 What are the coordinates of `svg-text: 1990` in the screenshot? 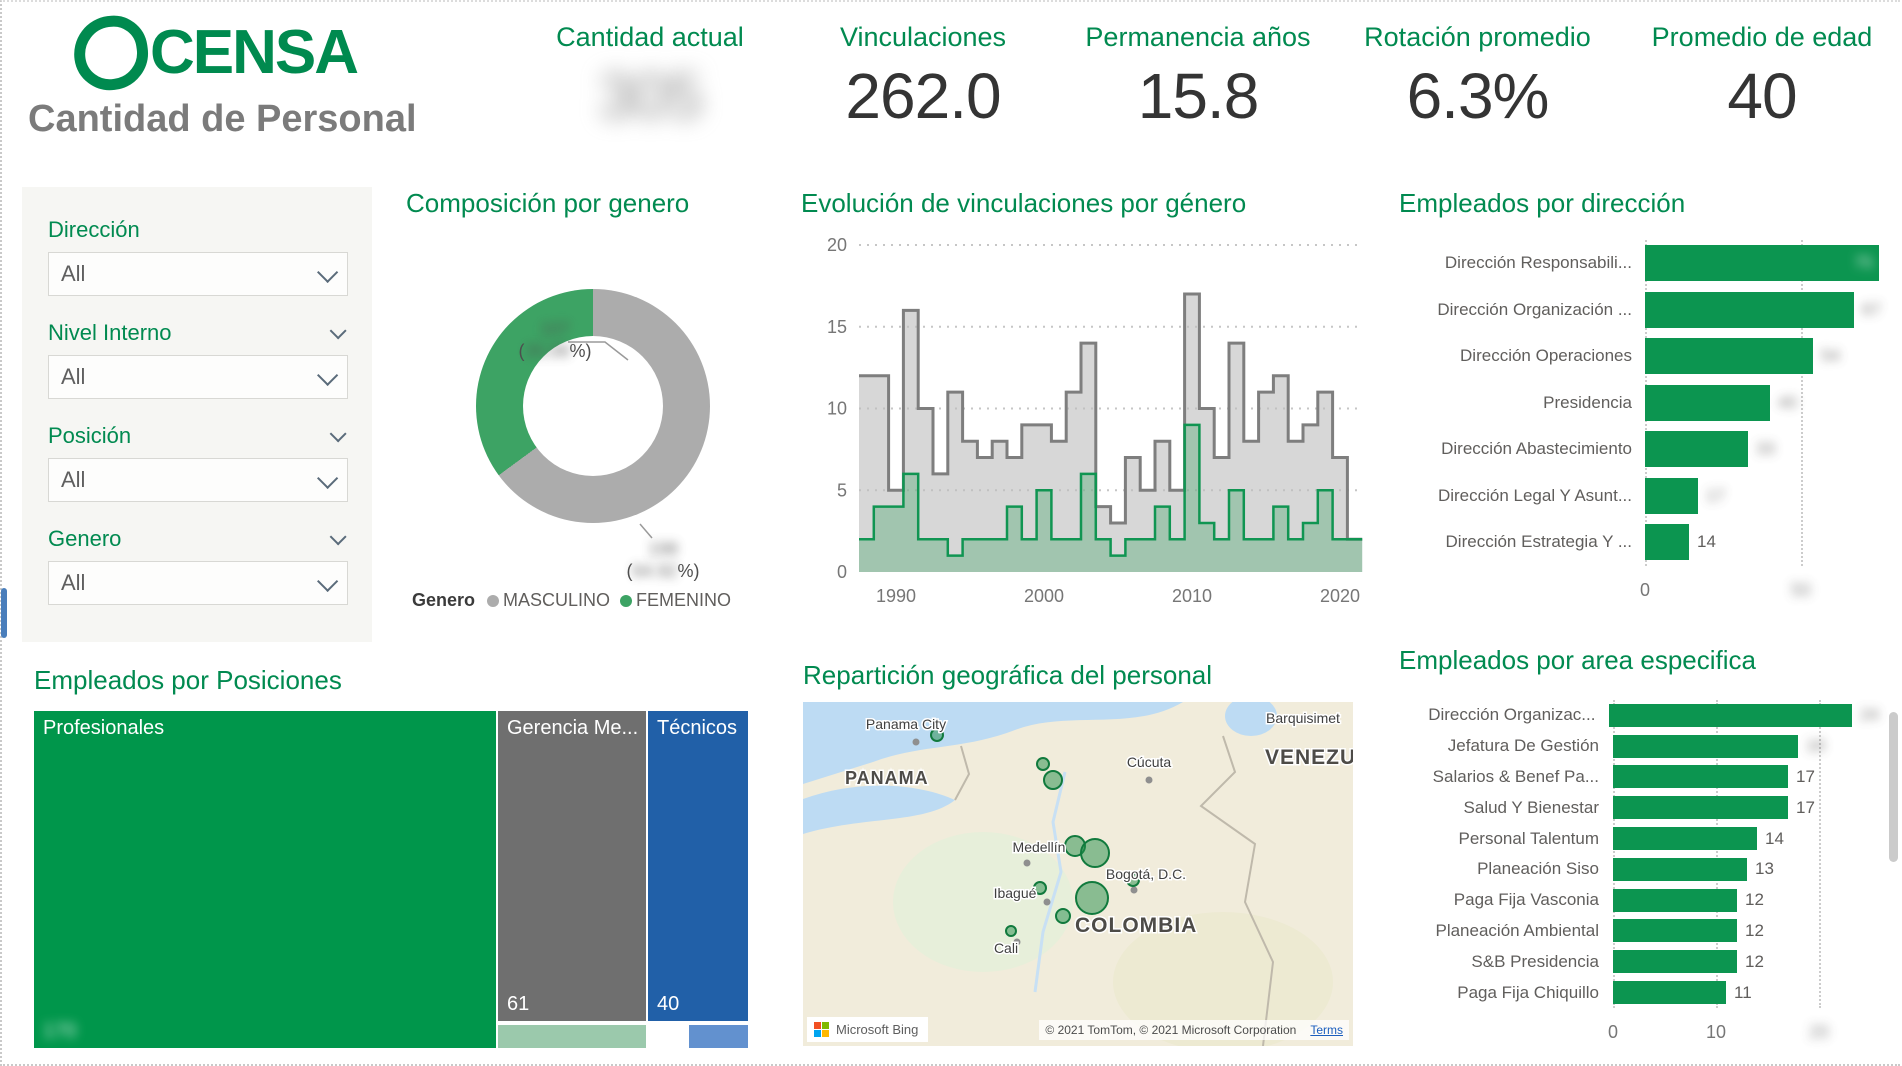 It's located at (896, 596).